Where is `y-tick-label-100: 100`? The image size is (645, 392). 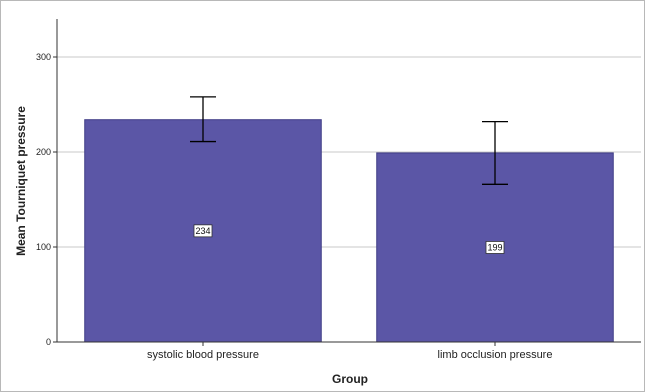 y-tick-label-100: 100 is located at coordinates (43, 247).